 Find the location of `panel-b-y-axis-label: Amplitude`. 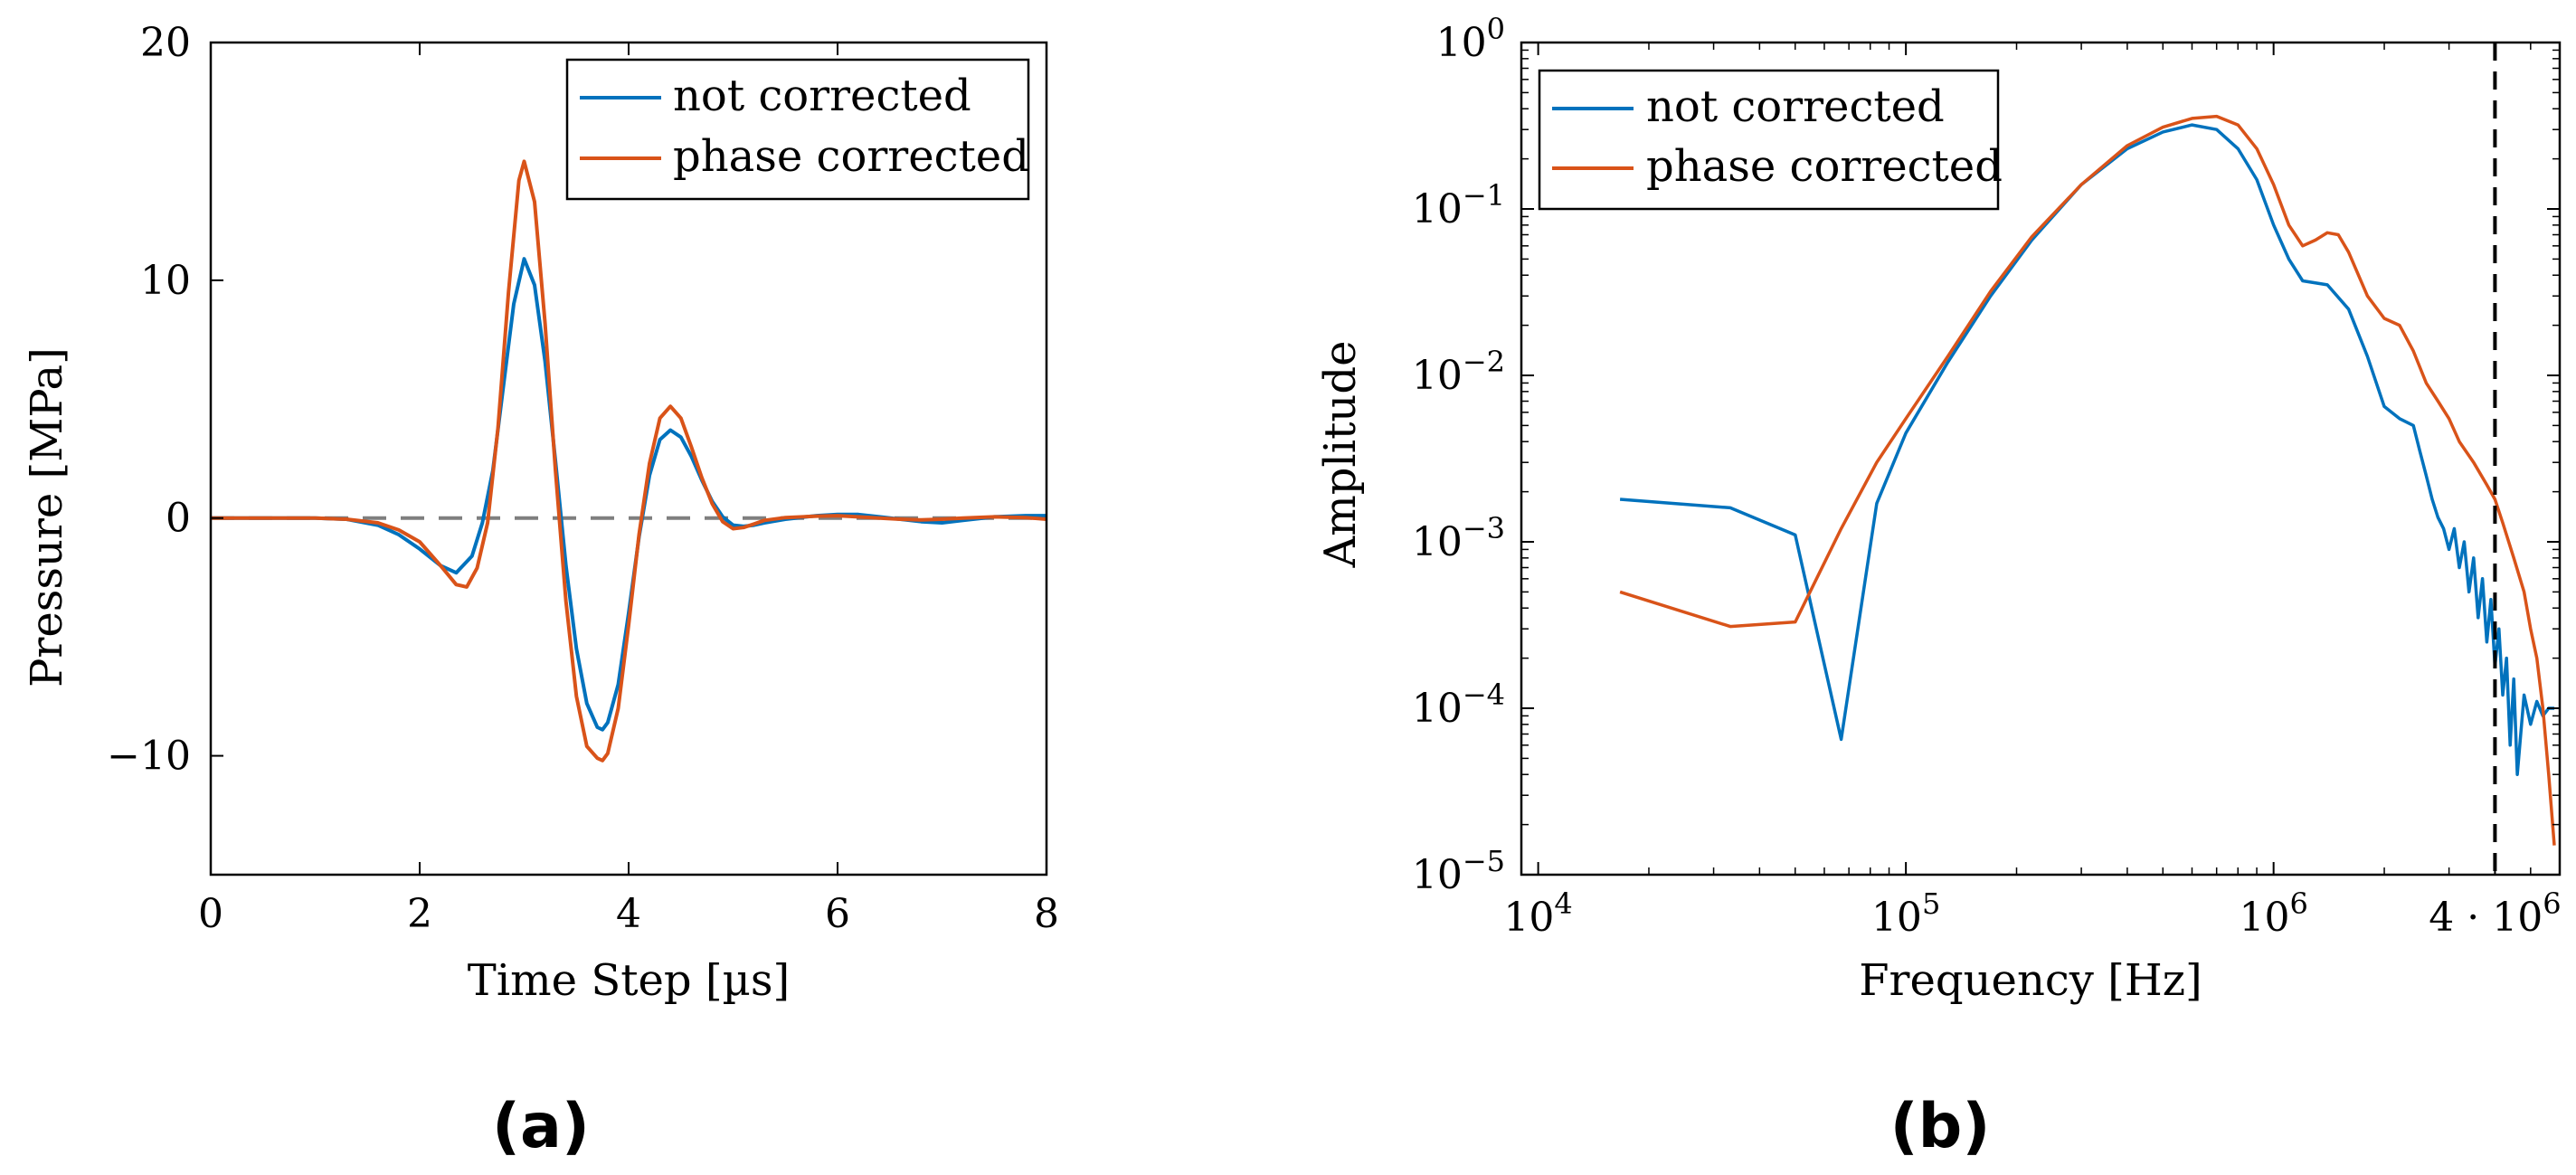

panel-b-y-axis-label: Amplitude is located at coordinates (1341, 455).